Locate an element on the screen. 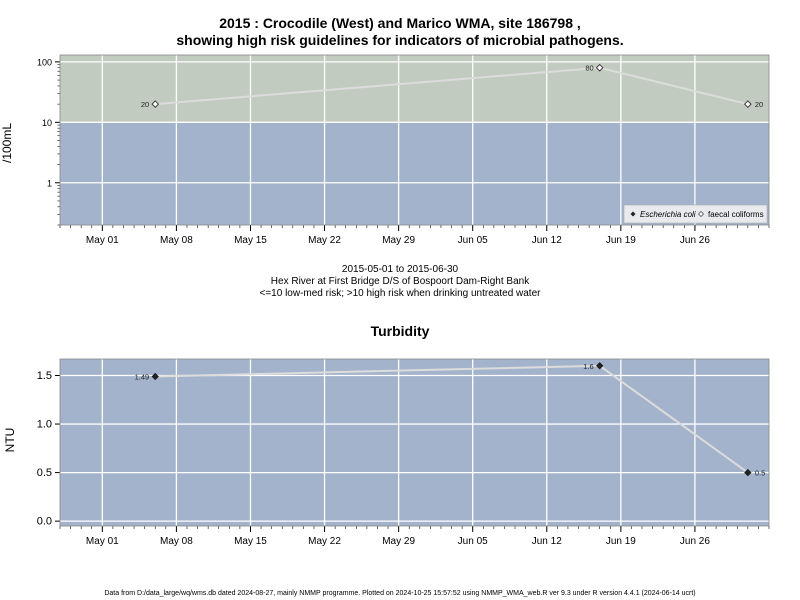 The height and width of the screenshot is (600, 800). data-label: 80 is located at coordinates (589, 68).